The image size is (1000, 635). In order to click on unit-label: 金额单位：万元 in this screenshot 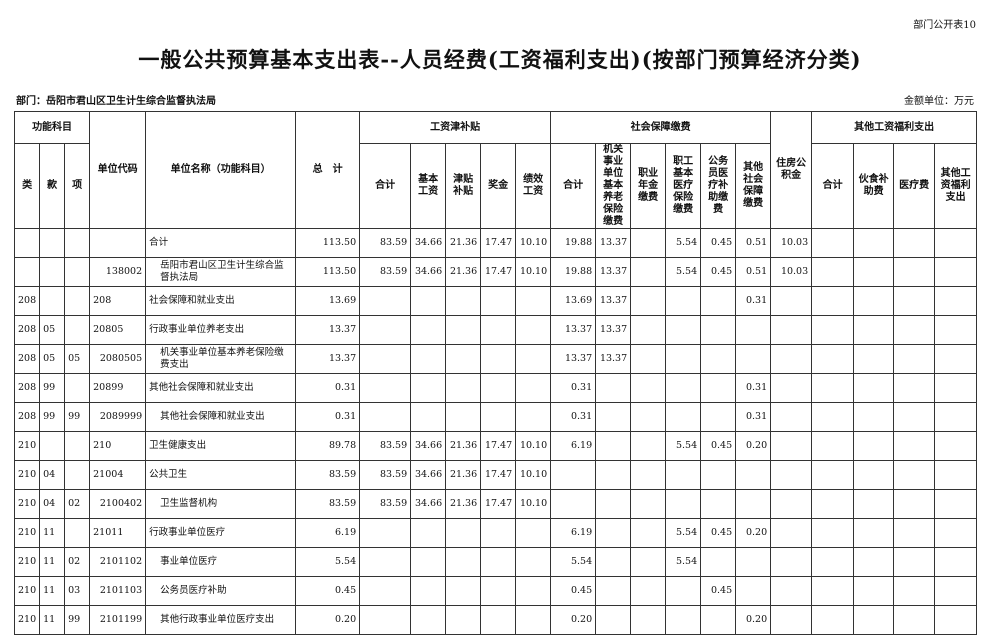, I will do `click(939, 101)`.